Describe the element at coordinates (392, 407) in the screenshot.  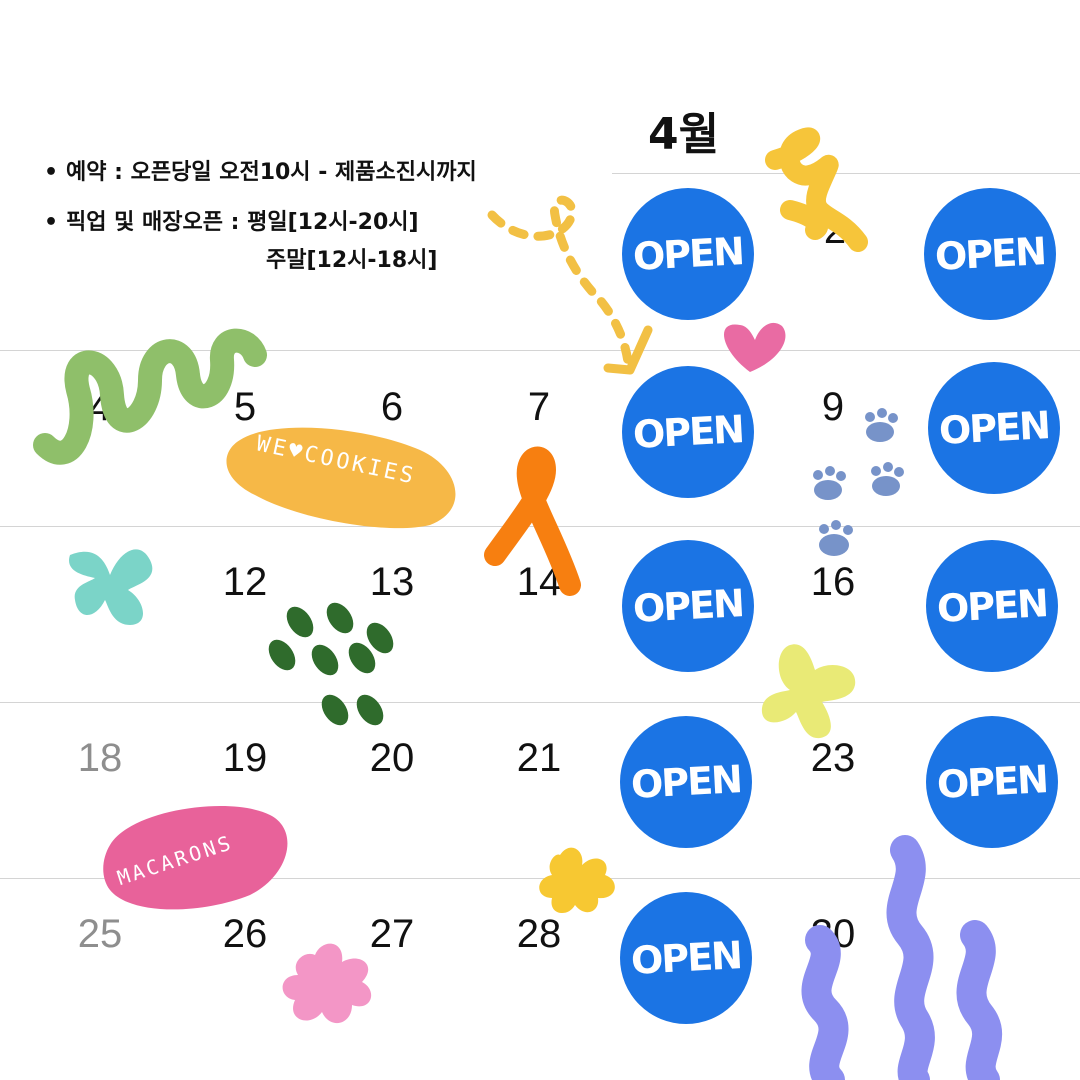
I see `day-6: 6` at that location.